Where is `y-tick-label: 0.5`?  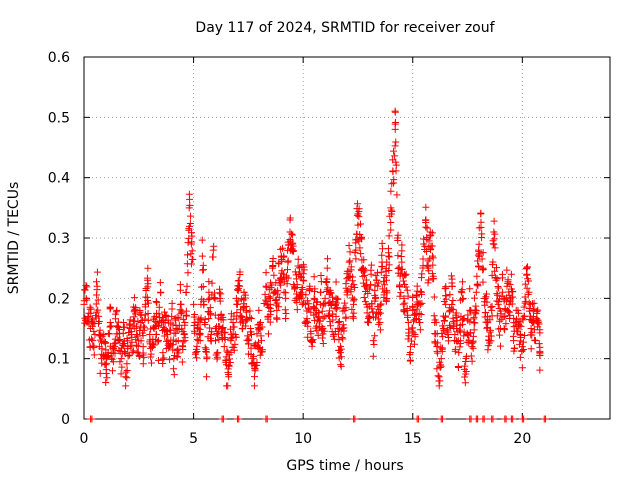 y-tick-label: 0.5 is located at coordinates (59, 118).